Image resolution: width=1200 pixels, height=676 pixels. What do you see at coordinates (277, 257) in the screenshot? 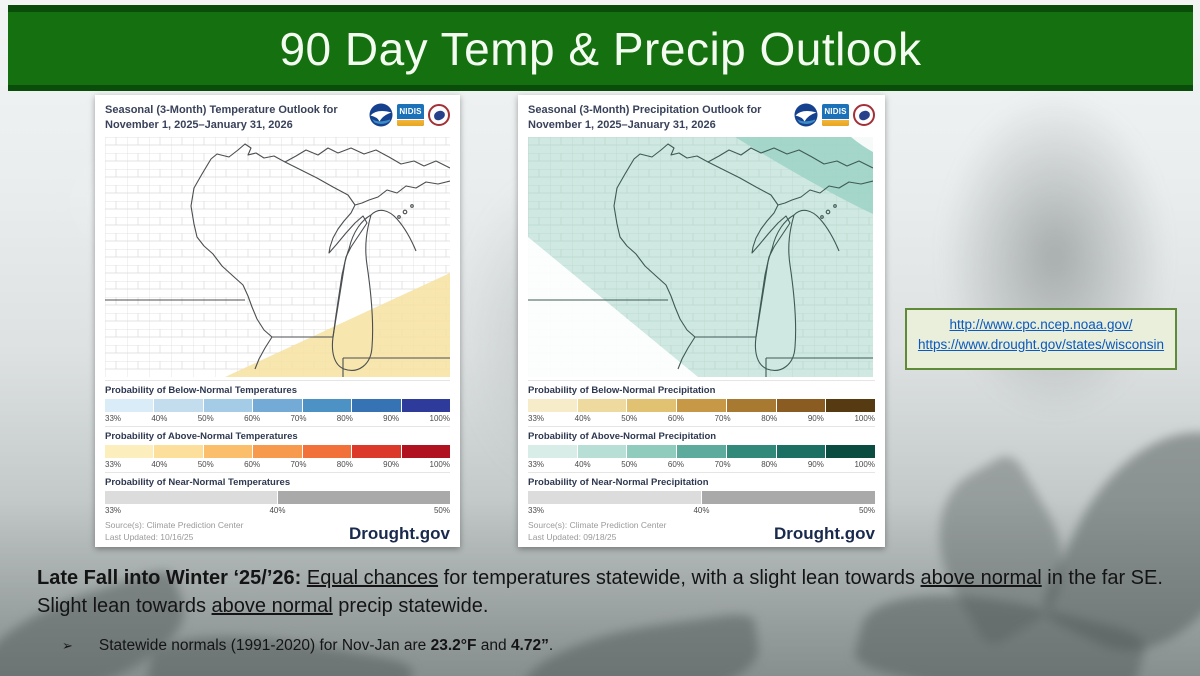
I see `temperature-outlook-map` at bounding box center [277, 257].